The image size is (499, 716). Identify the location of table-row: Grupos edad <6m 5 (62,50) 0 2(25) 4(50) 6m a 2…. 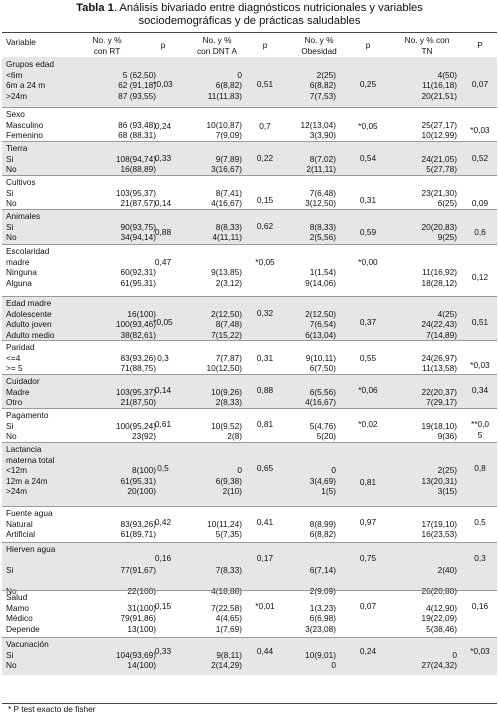
(249, 82).